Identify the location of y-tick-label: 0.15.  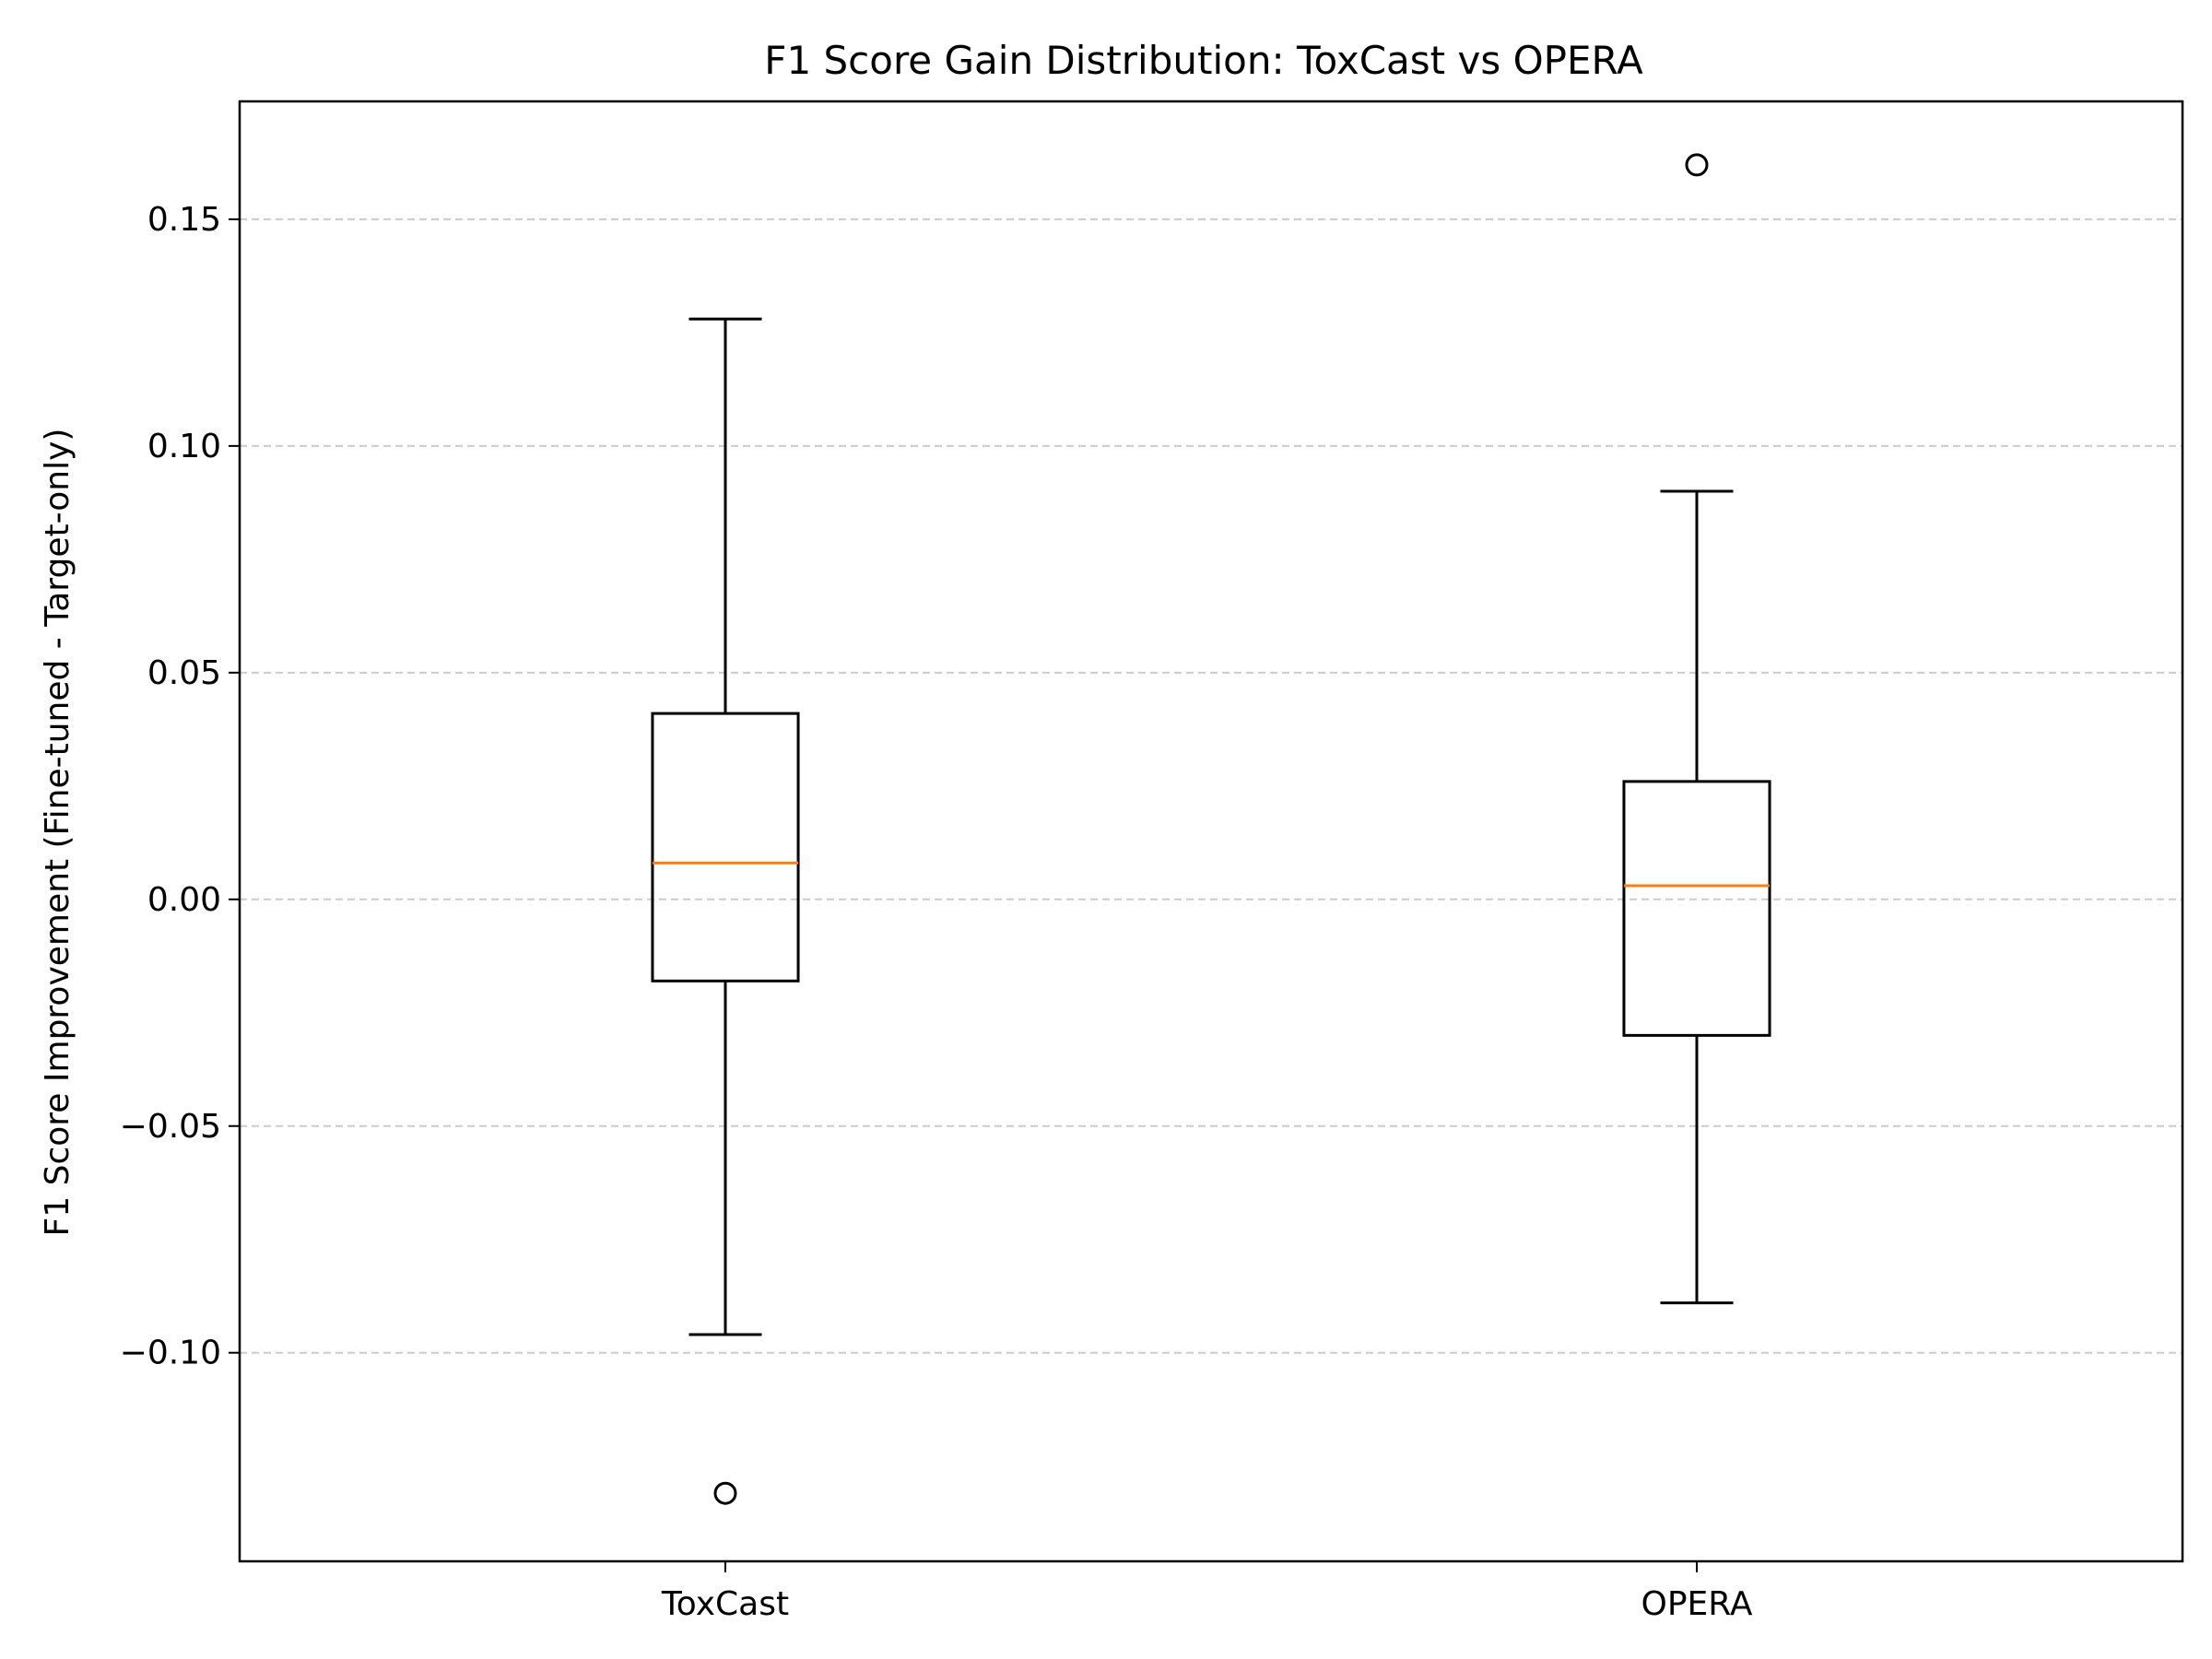
(184, 220).